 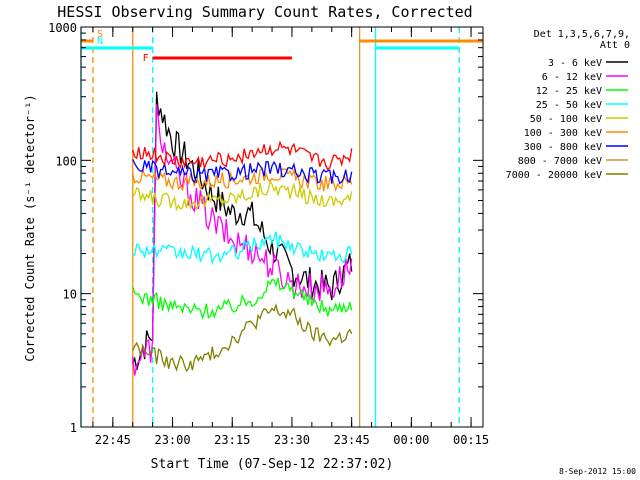 What do you see at coordinates (70, 295) in the screenshot?
I see `y-tick-label-1: 10` at bounding box center [70, 295].